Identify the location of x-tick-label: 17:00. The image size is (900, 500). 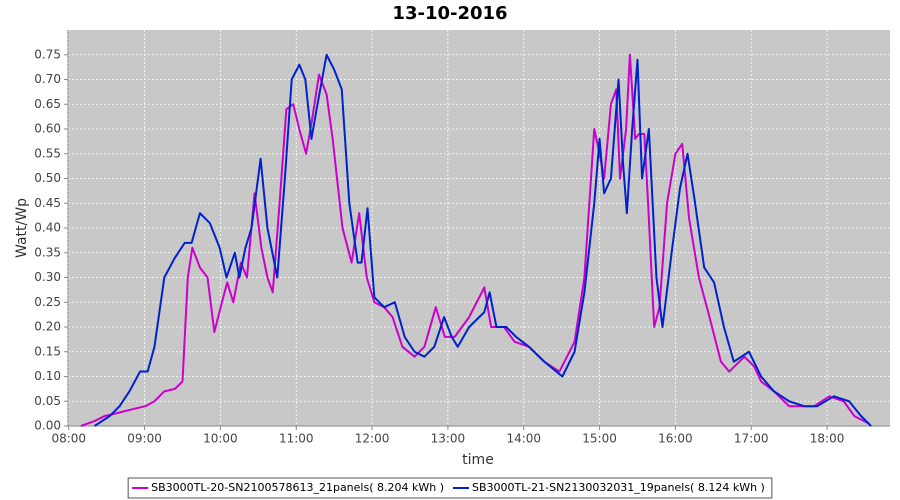
(751, 439).